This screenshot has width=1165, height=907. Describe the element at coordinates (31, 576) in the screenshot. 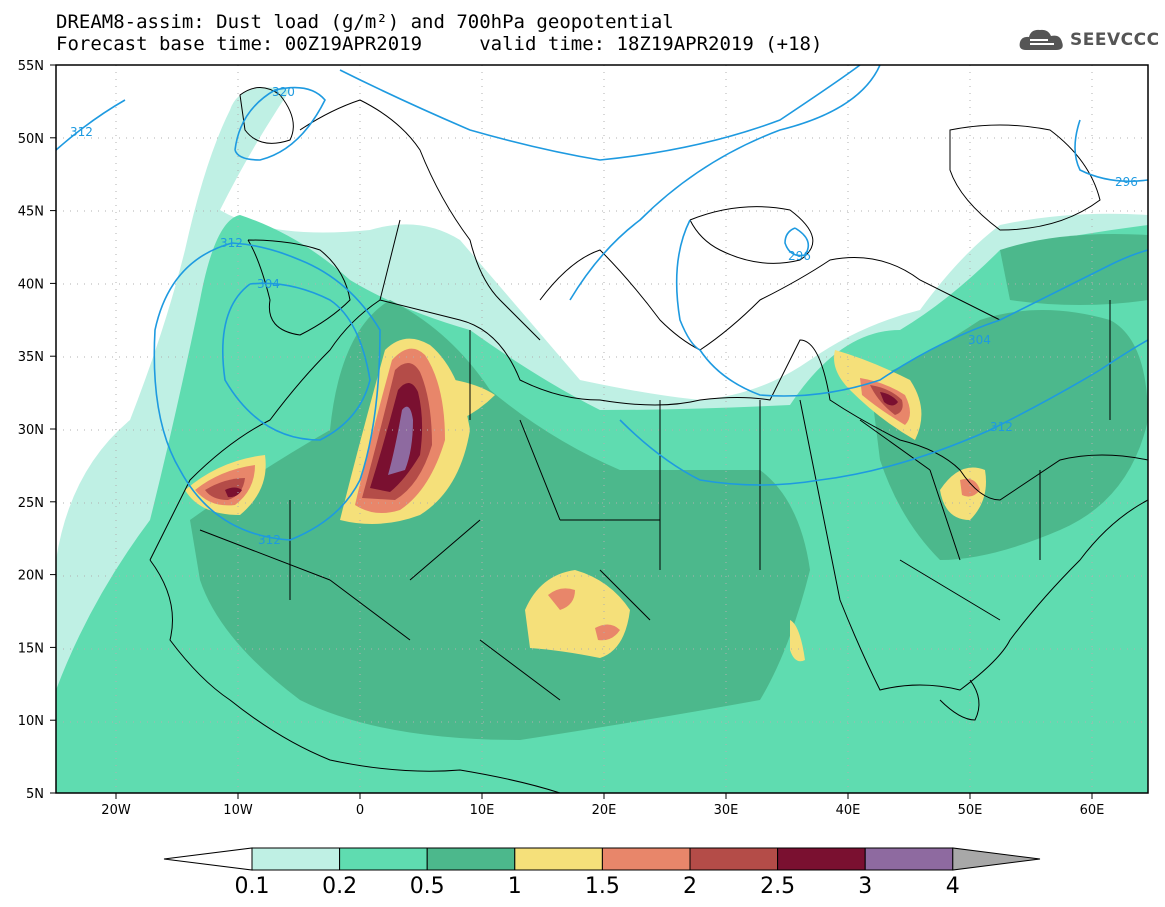

I see `lat-label: 20N` at that location.